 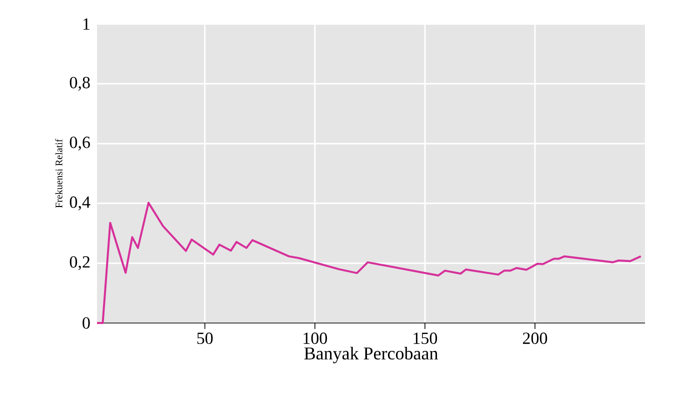 I want to click on x-tick-label: 150, so click(x=426, y=338).